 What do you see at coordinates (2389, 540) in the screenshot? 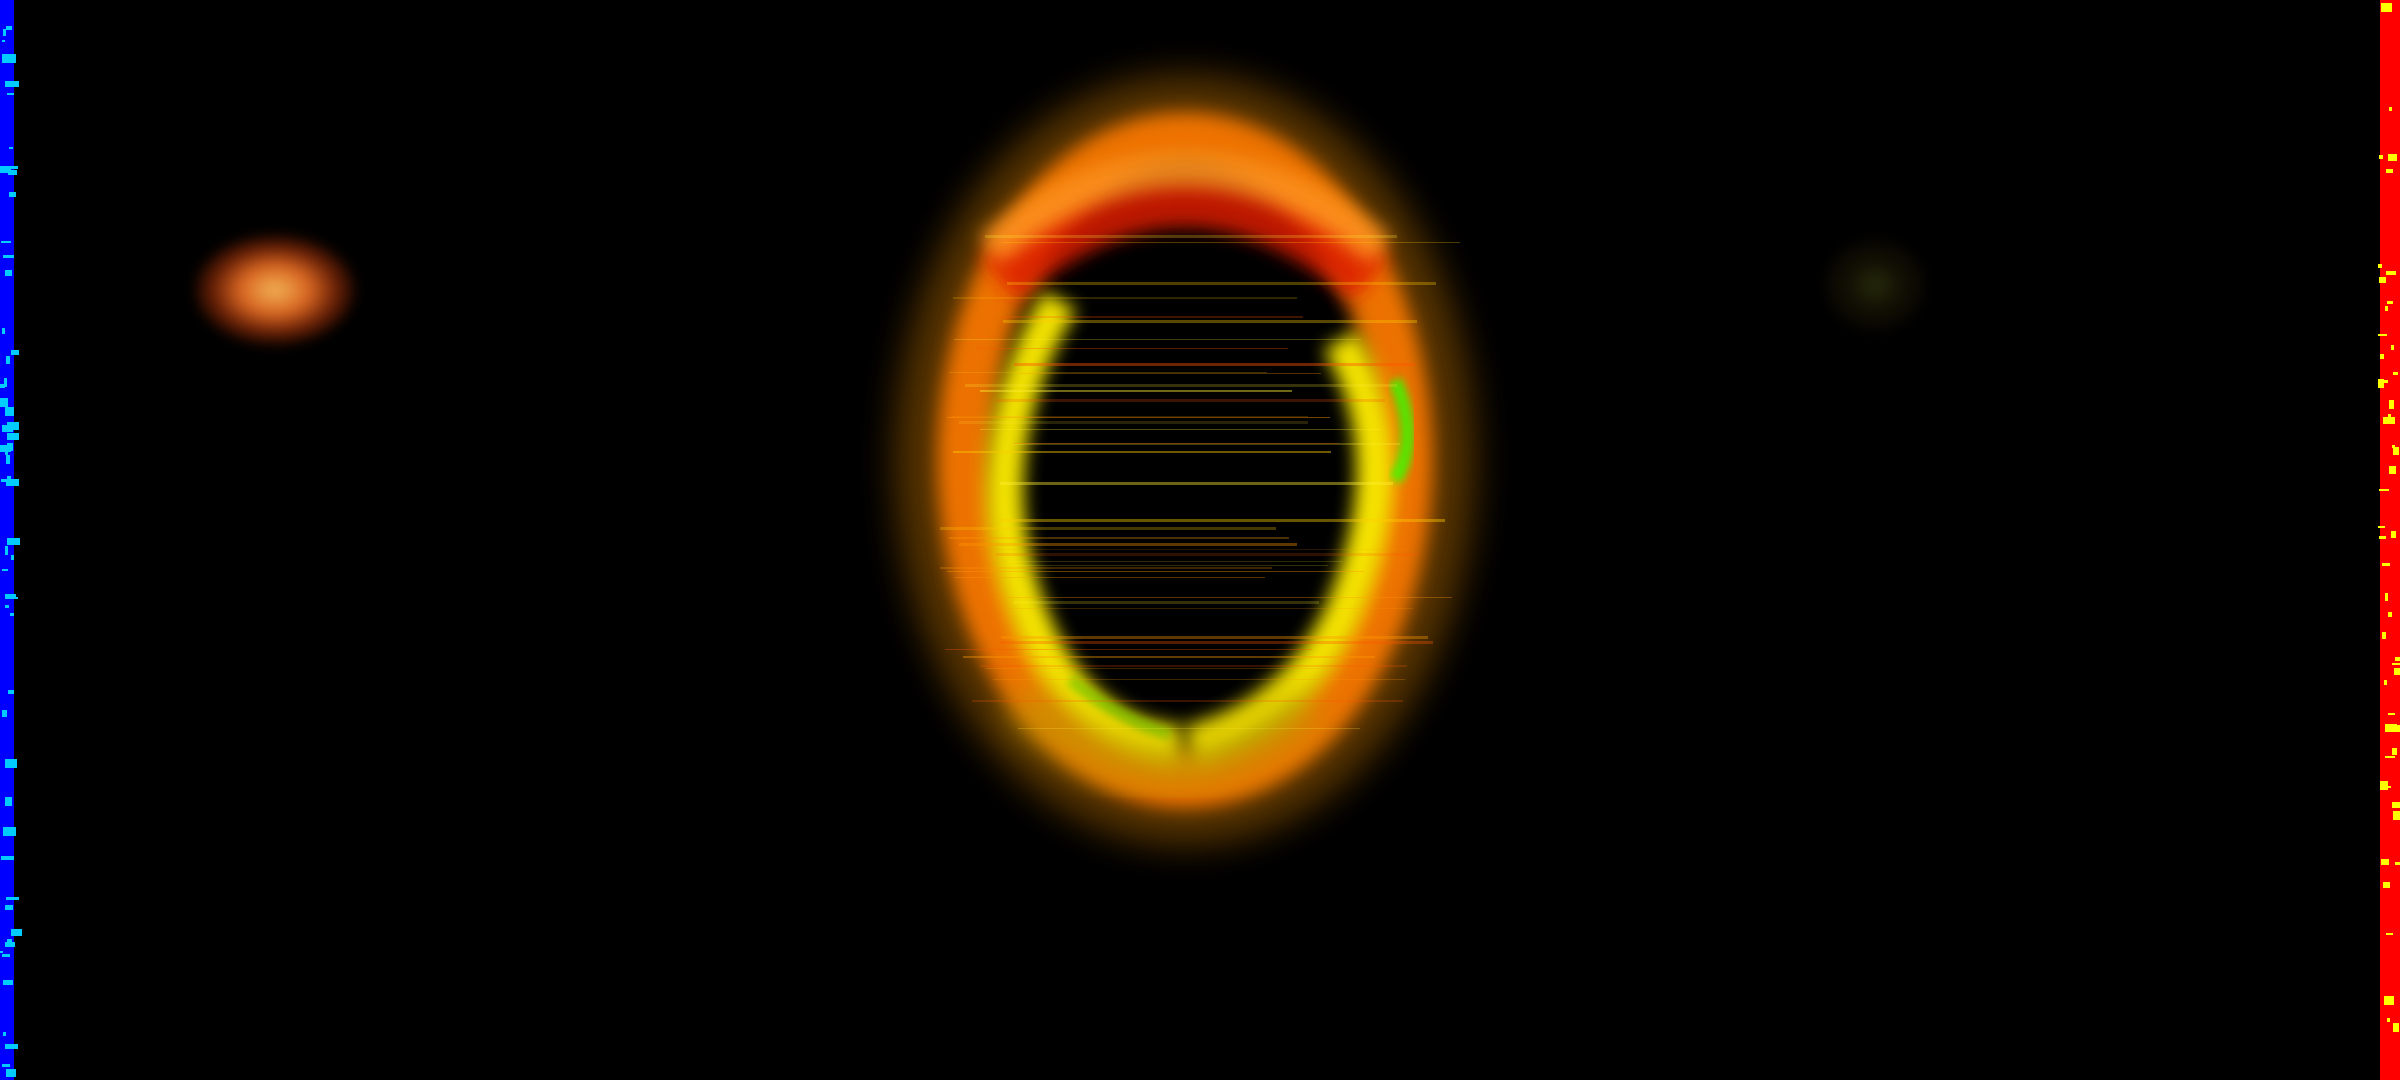
I see `right-edge-stripe` at bounding box center [2389, 540].